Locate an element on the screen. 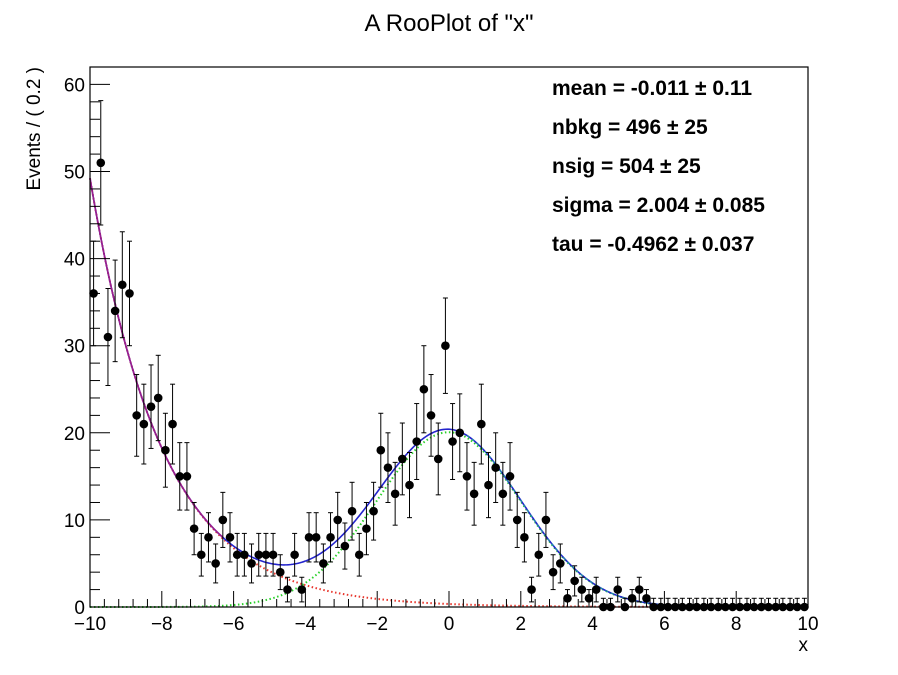 Image resolution: width=898 pixels, height=675 pixels. x-tick-label: 10 is located at coordinates (807, 624).